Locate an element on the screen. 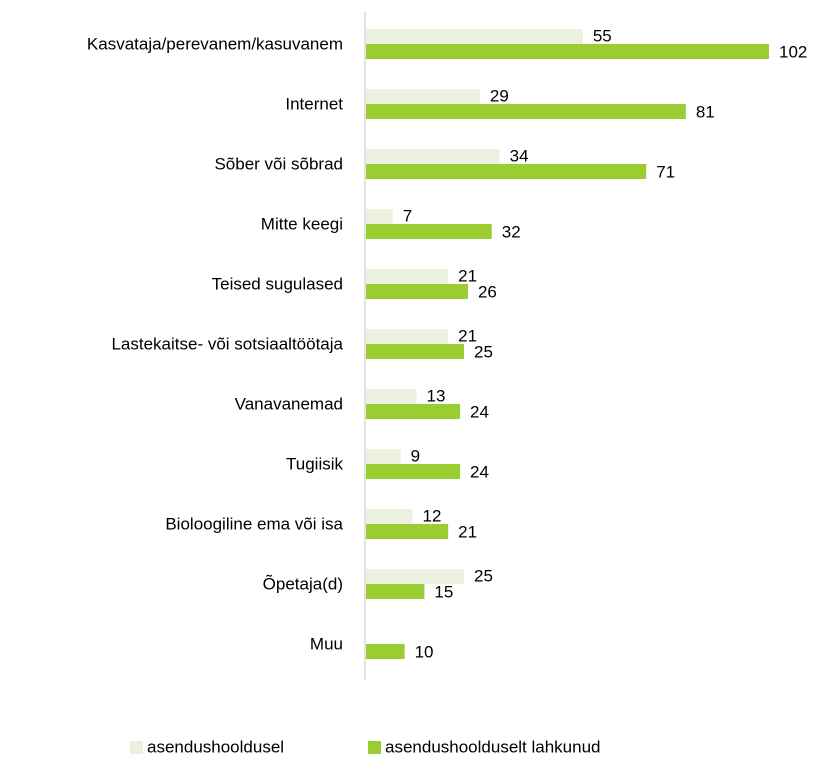 The width and height of the screenshot is (822, 765). value-label: 9 is located at coordinates (415, 455).